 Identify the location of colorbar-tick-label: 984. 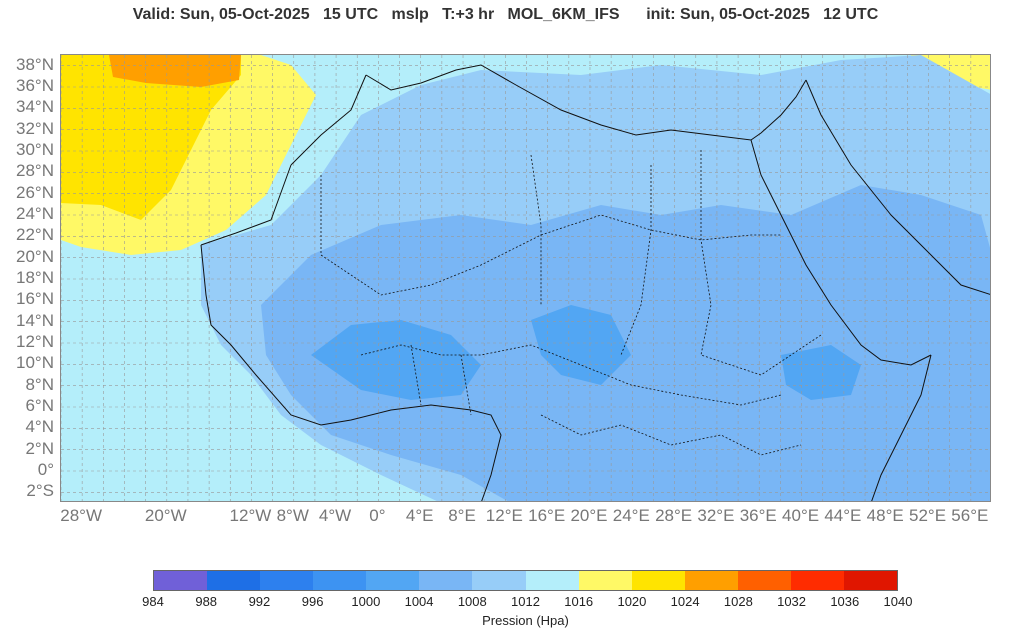
(153, 601).